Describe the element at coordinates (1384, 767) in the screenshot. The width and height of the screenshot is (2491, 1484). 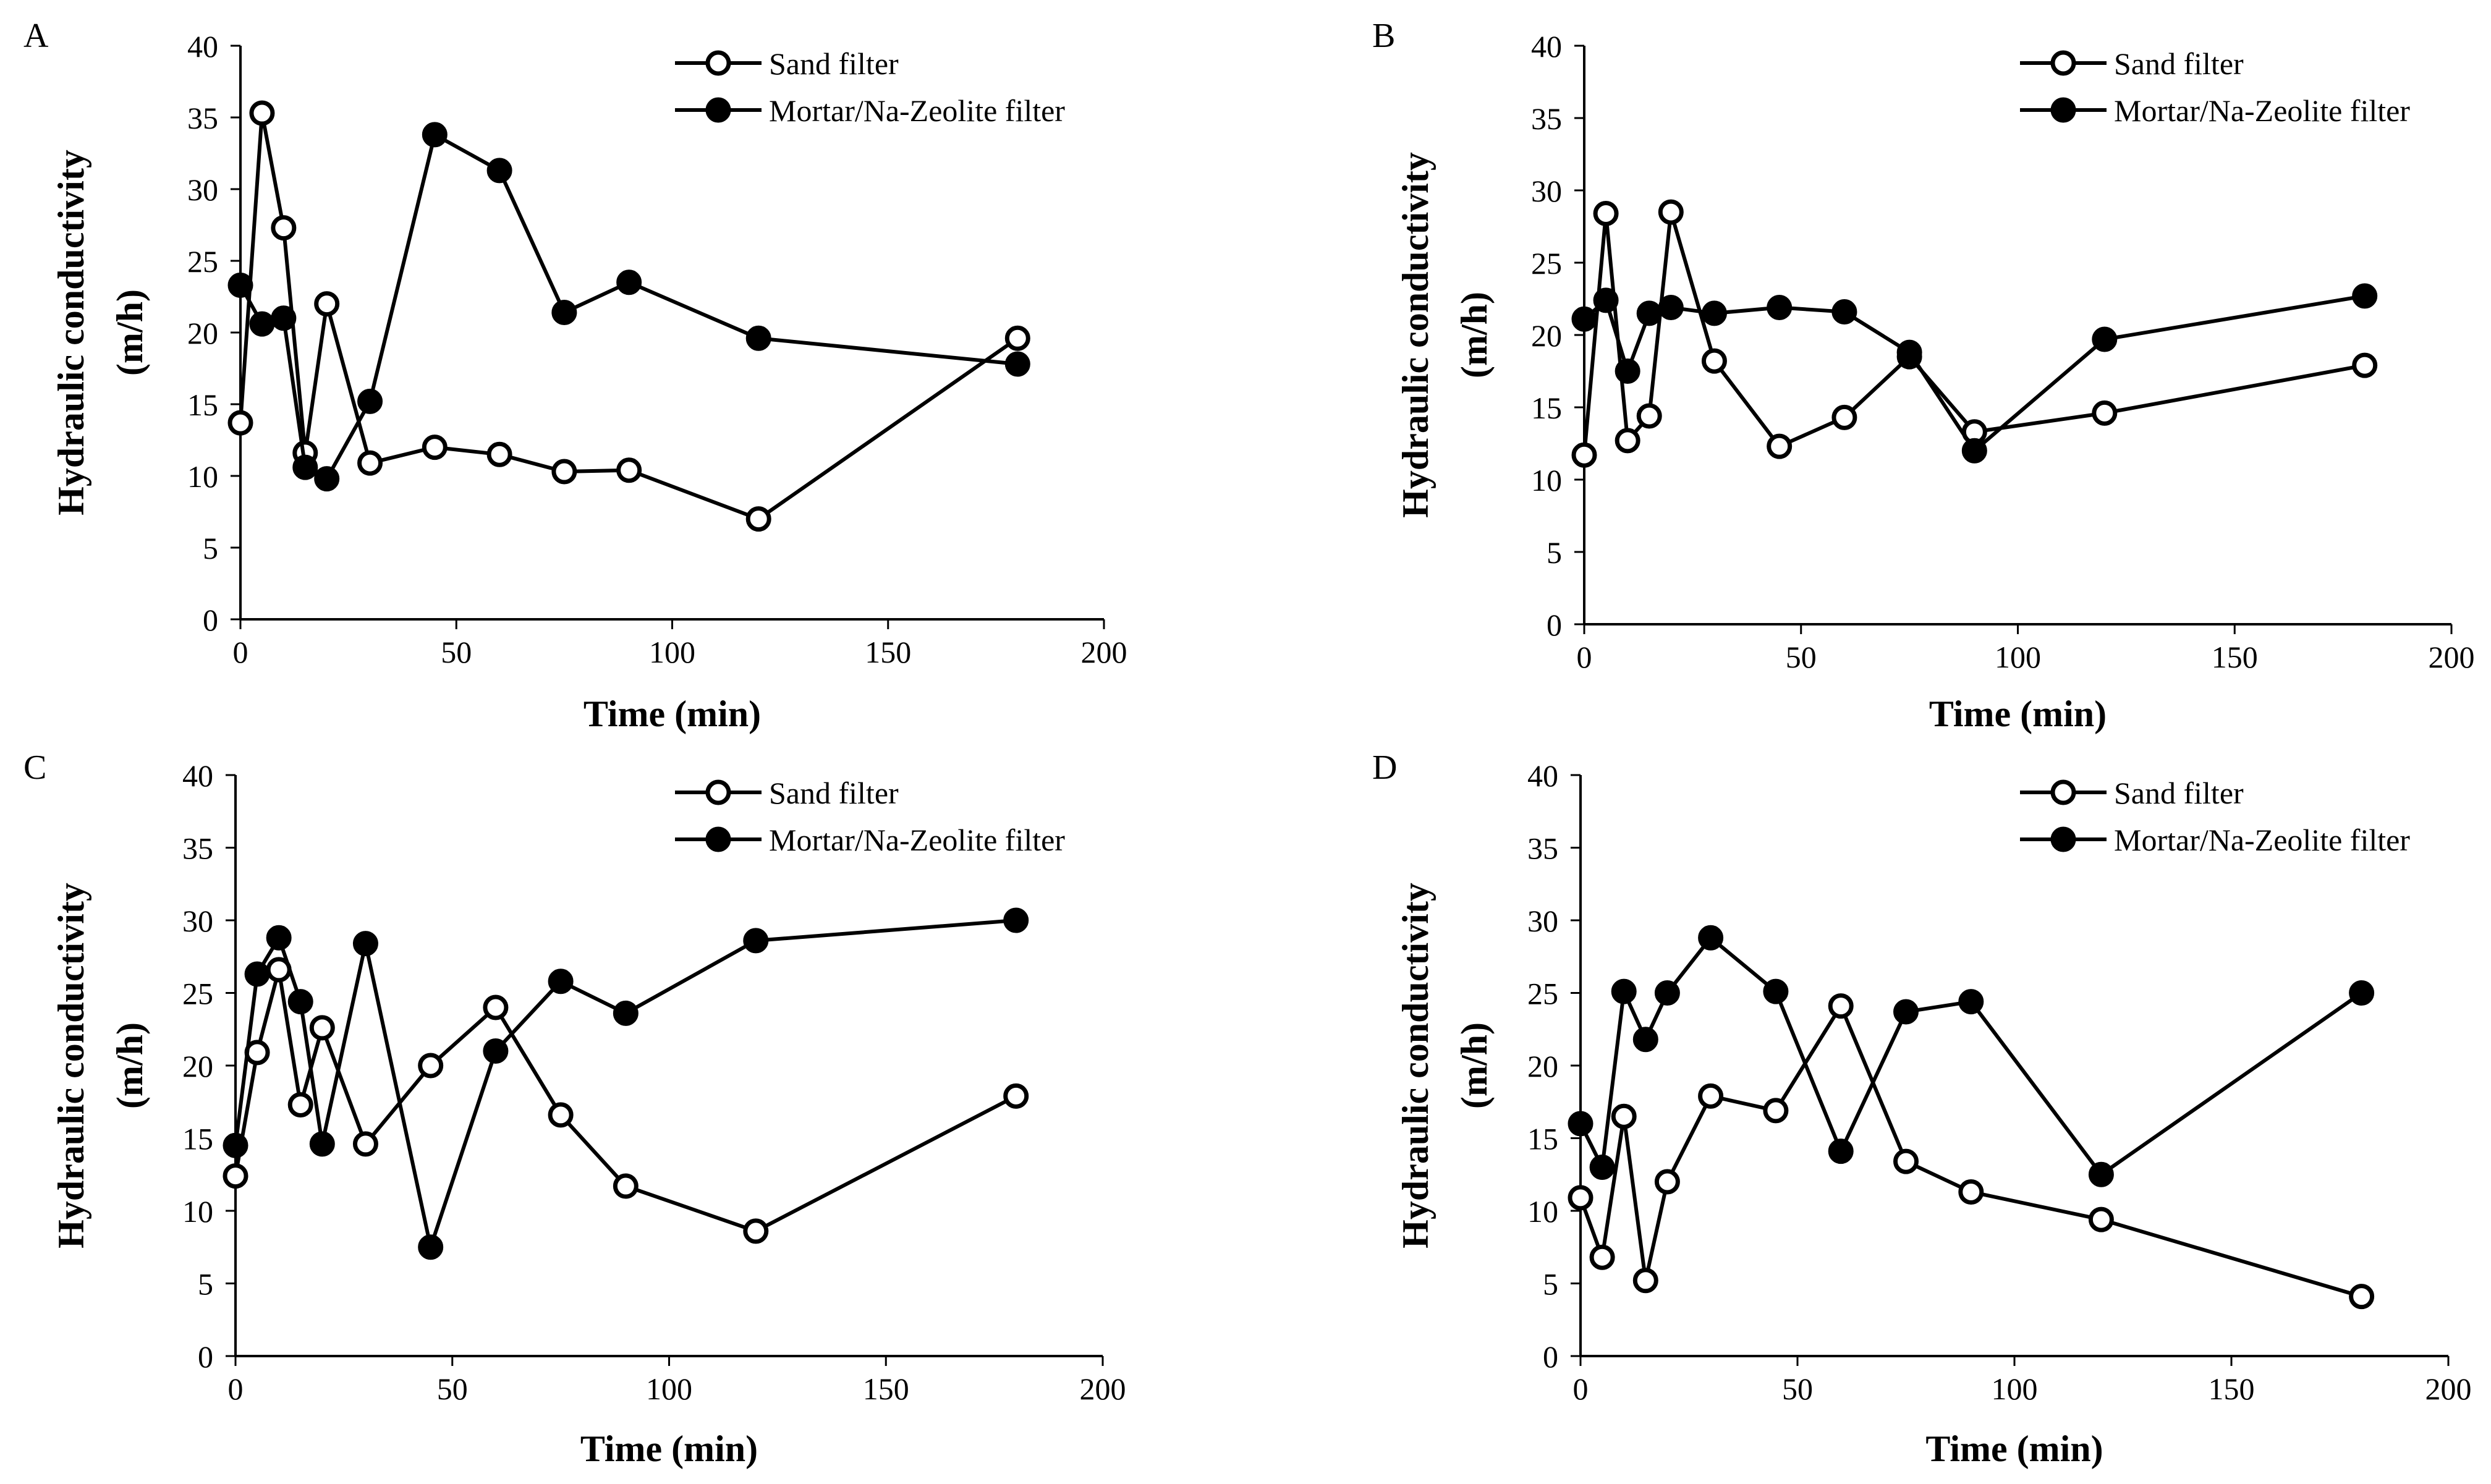
I see `panel-letter: D` at that location.